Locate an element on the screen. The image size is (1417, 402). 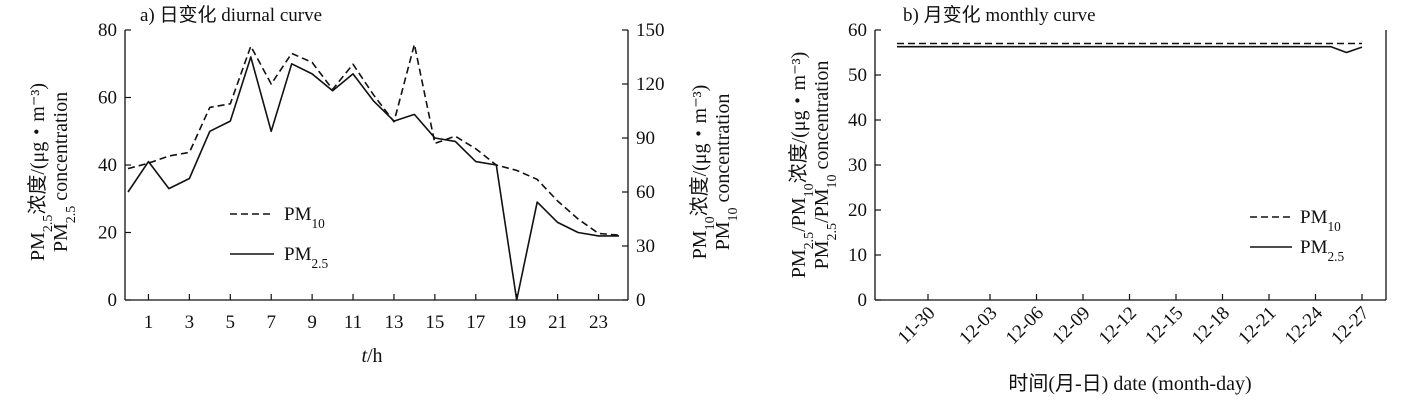
panel-b-legend-label: PM2.5 is located at coordinates (1322, 250).